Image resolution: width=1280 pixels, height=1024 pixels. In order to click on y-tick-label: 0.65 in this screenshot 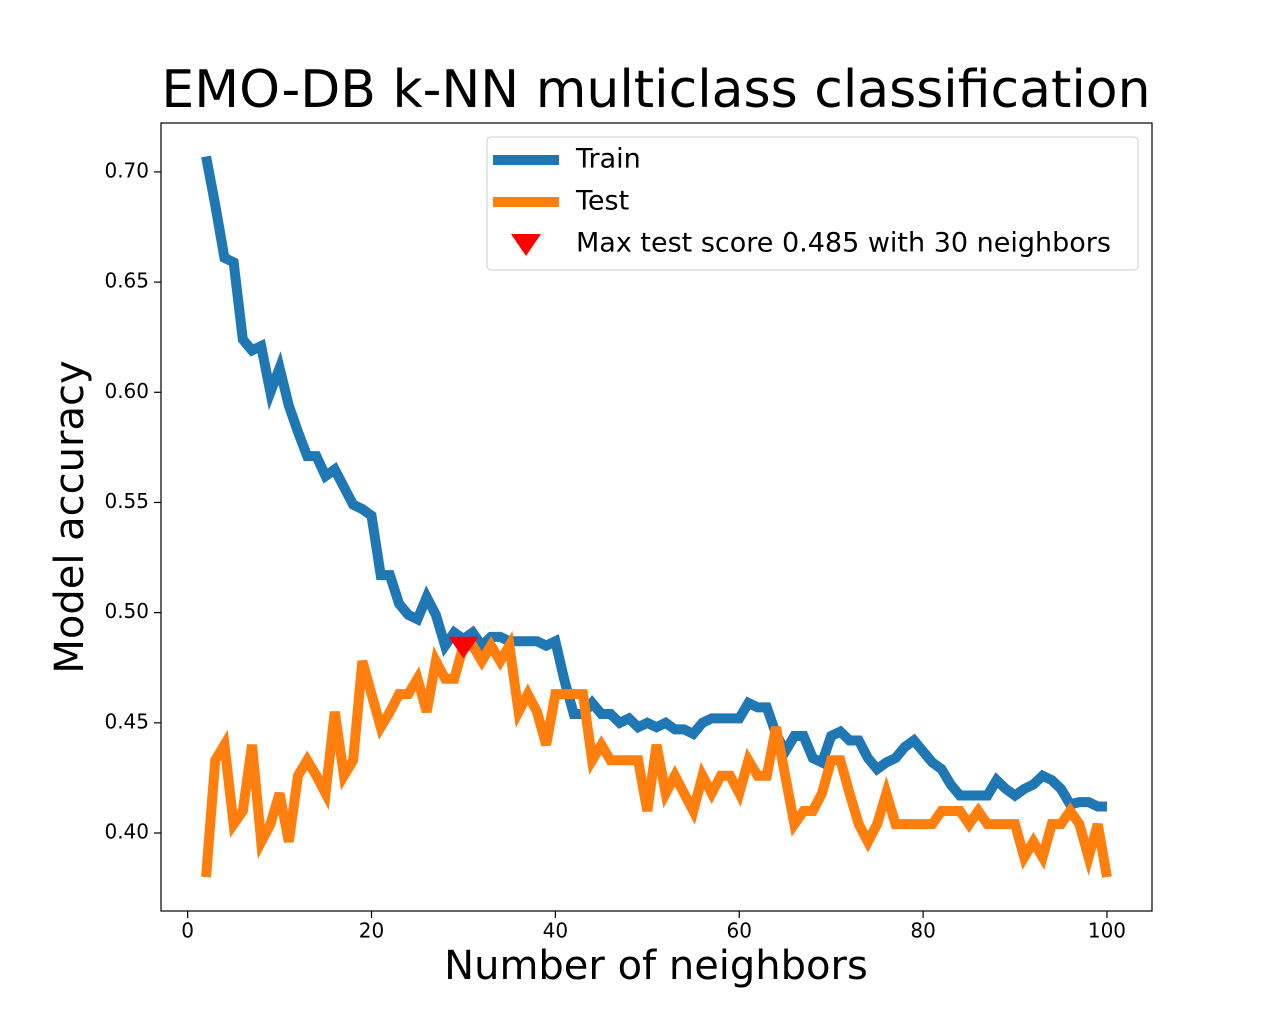, I will do `click(126, 281)`.